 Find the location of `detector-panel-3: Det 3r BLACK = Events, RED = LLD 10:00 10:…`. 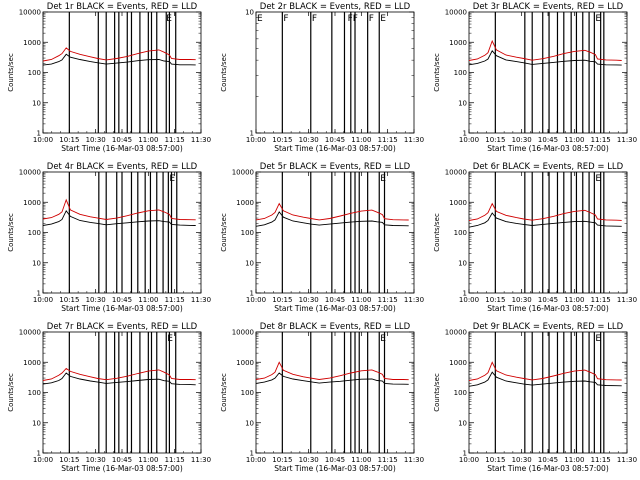

detector-panel-3: Det 3r BLACK = Events, RED = LLD 10:00 10:… is located at coordinates (532, 80).